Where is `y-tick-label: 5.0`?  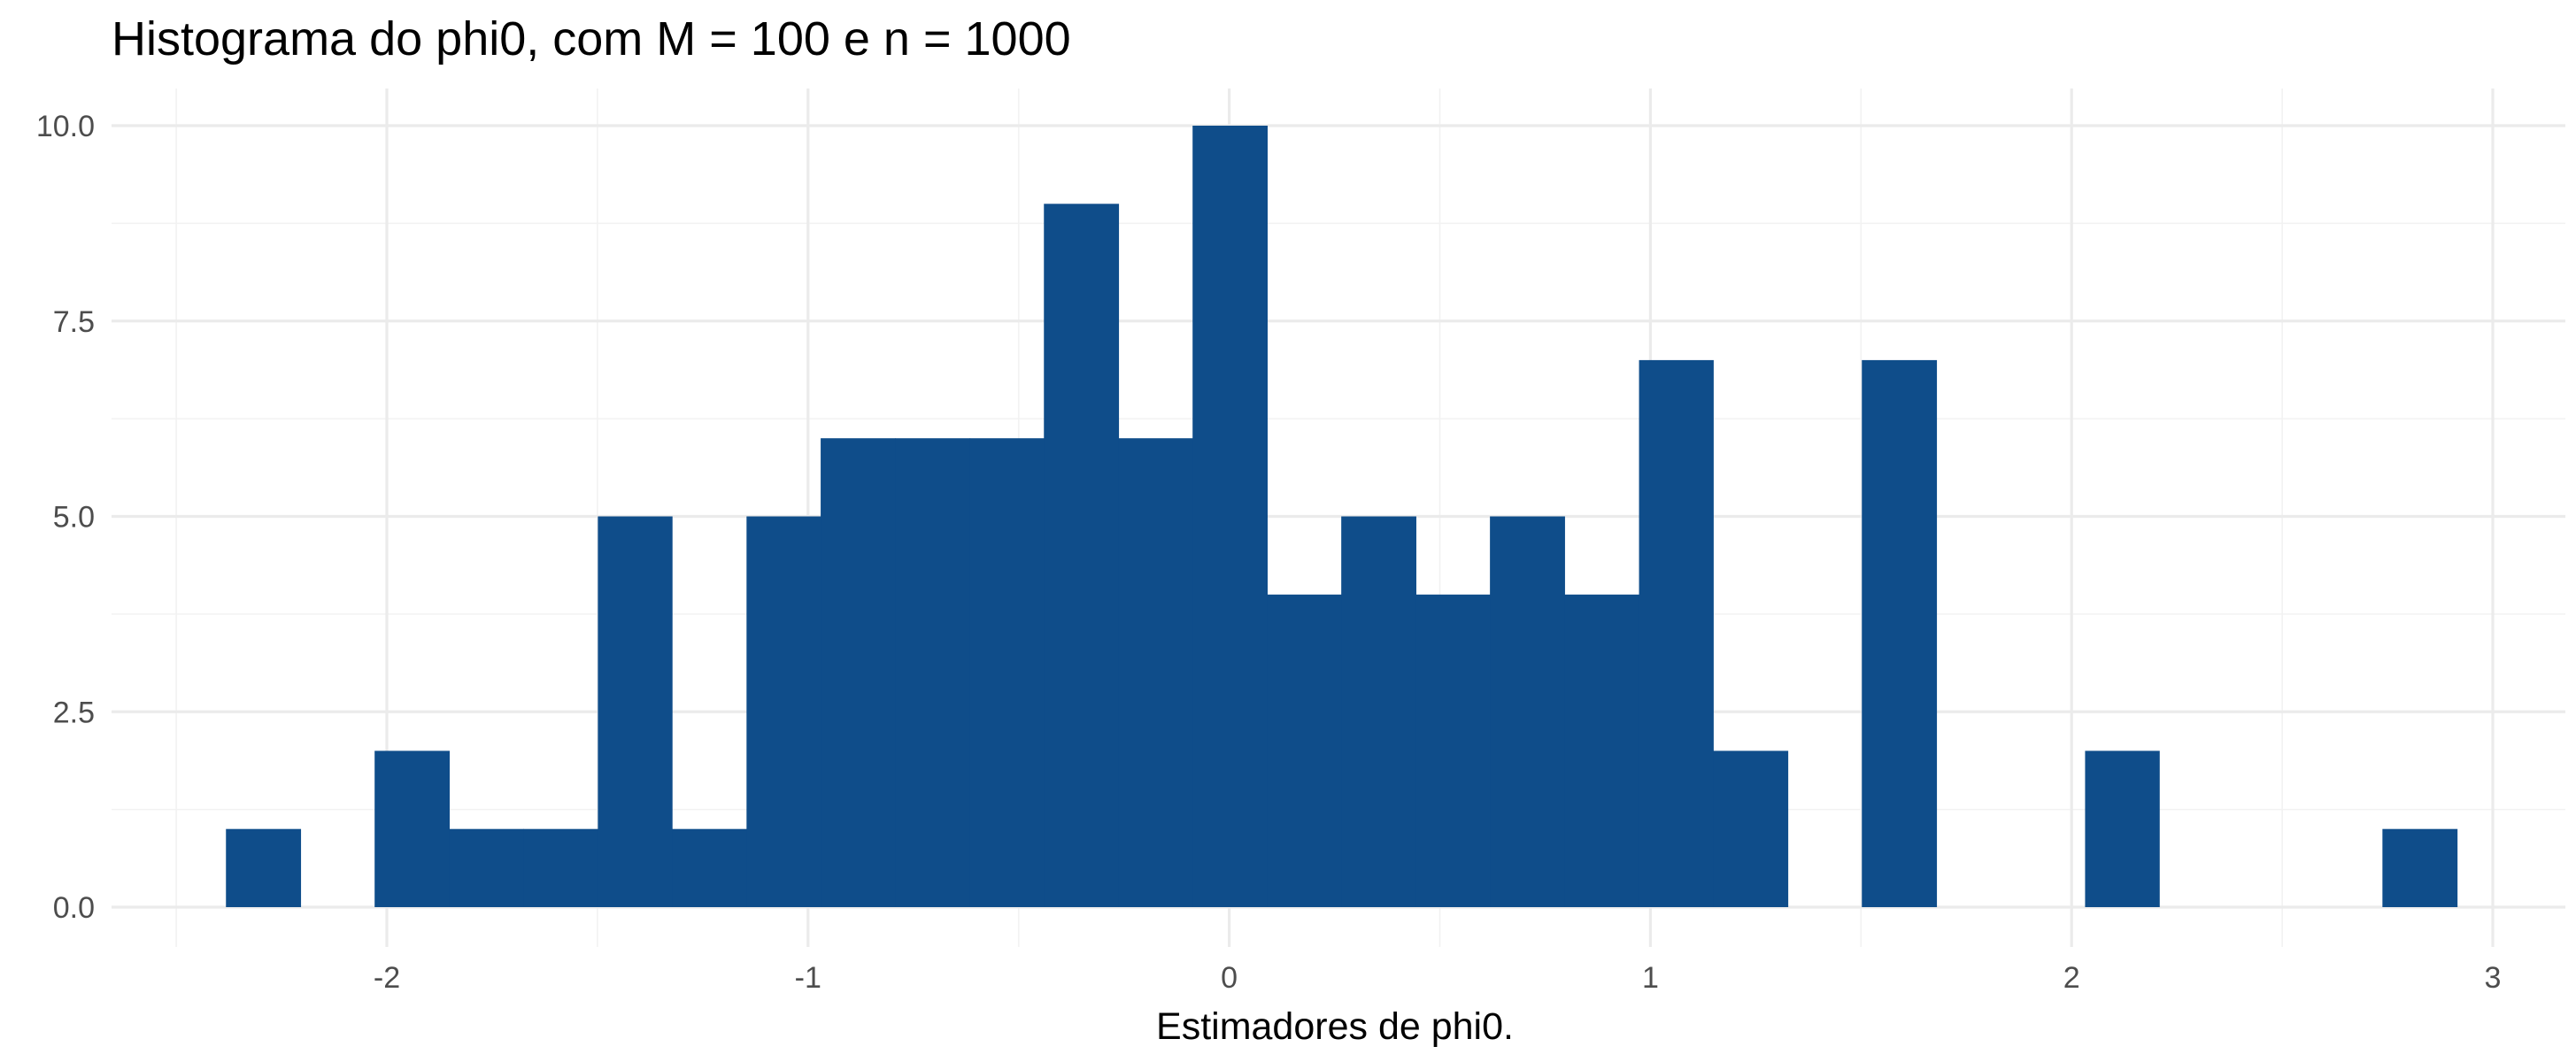
y-tick-label: 5.0 is located at coordinates (74, 518).